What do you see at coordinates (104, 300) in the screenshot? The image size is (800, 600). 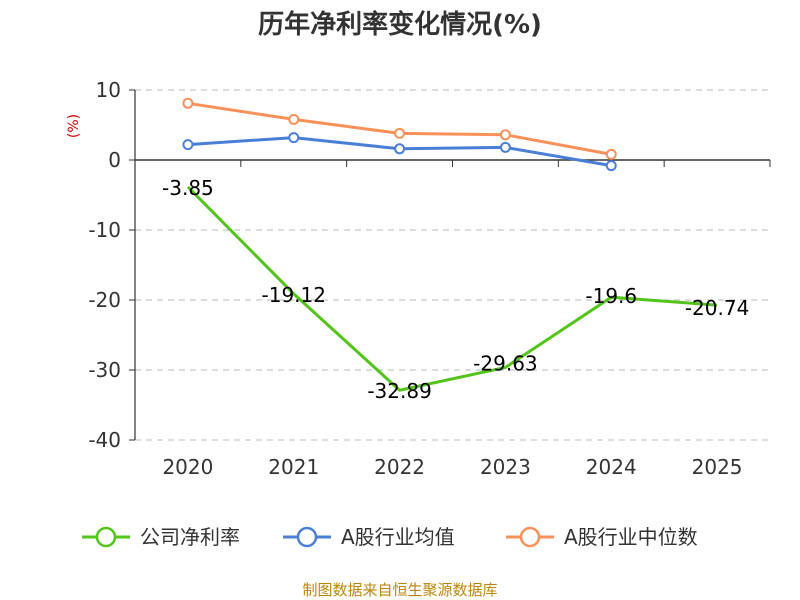 I see `y-tick-label-3: -20` at bounding box center [104, 300].